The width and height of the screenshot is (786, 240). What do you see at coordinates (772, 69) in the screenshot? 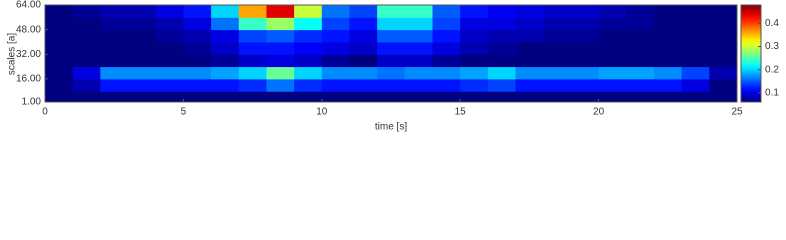
I see `colorbar-tick-label: 0.2` at bounding box center [772, 69].